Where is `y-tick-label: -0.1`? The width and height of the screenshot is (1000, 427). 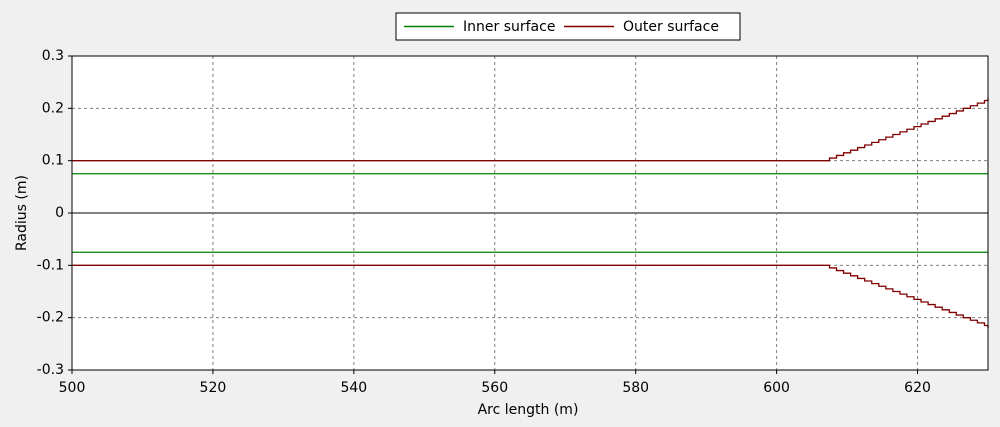
y-tick-label: -0.1 is located at coordinates (50, 265).